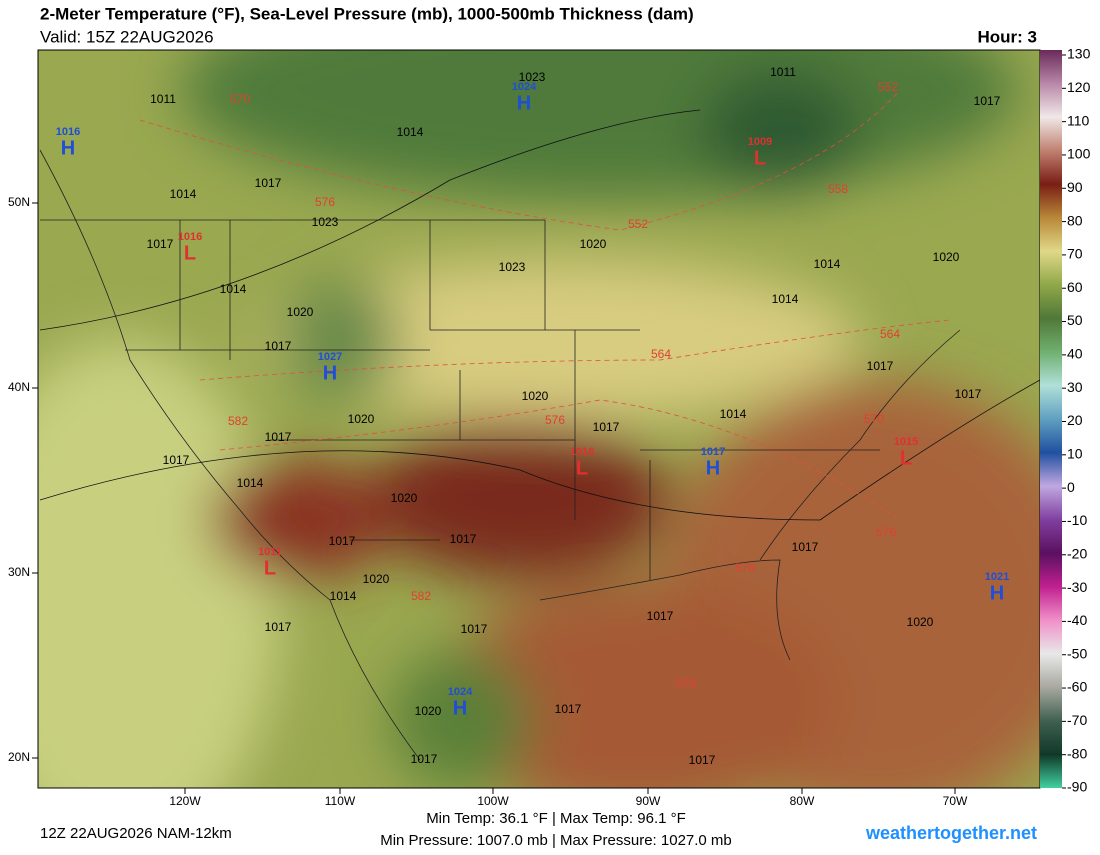 This screenshot has width=1100, height=855. I want to click on forecast-hour: Hour: 3, so click(1008, 36).